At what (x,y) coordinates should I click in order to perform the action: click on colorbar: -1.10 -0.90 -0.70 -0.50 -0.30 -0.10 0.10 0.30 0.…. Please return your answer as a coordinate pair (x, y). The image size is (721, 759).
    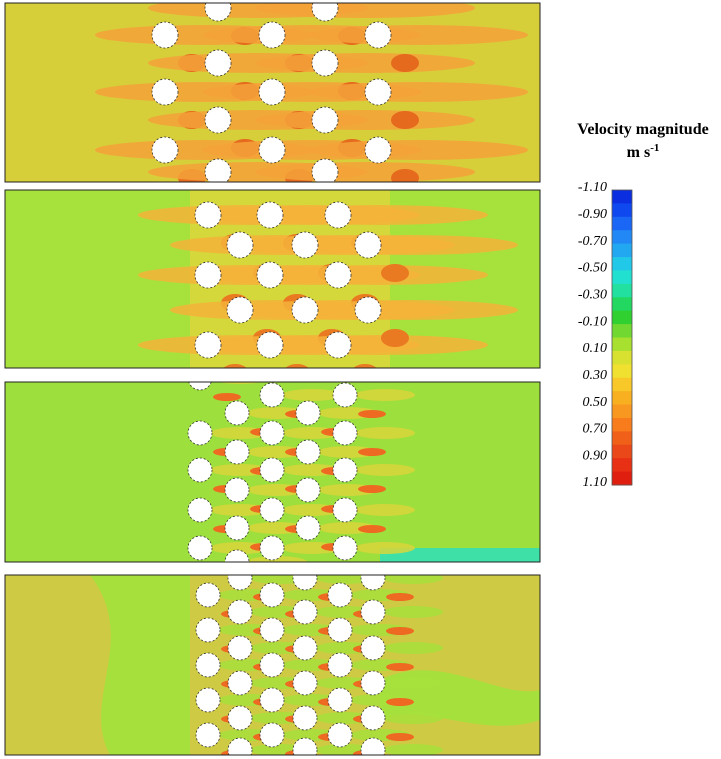
    Looking at the image, I should click on (605, 335).